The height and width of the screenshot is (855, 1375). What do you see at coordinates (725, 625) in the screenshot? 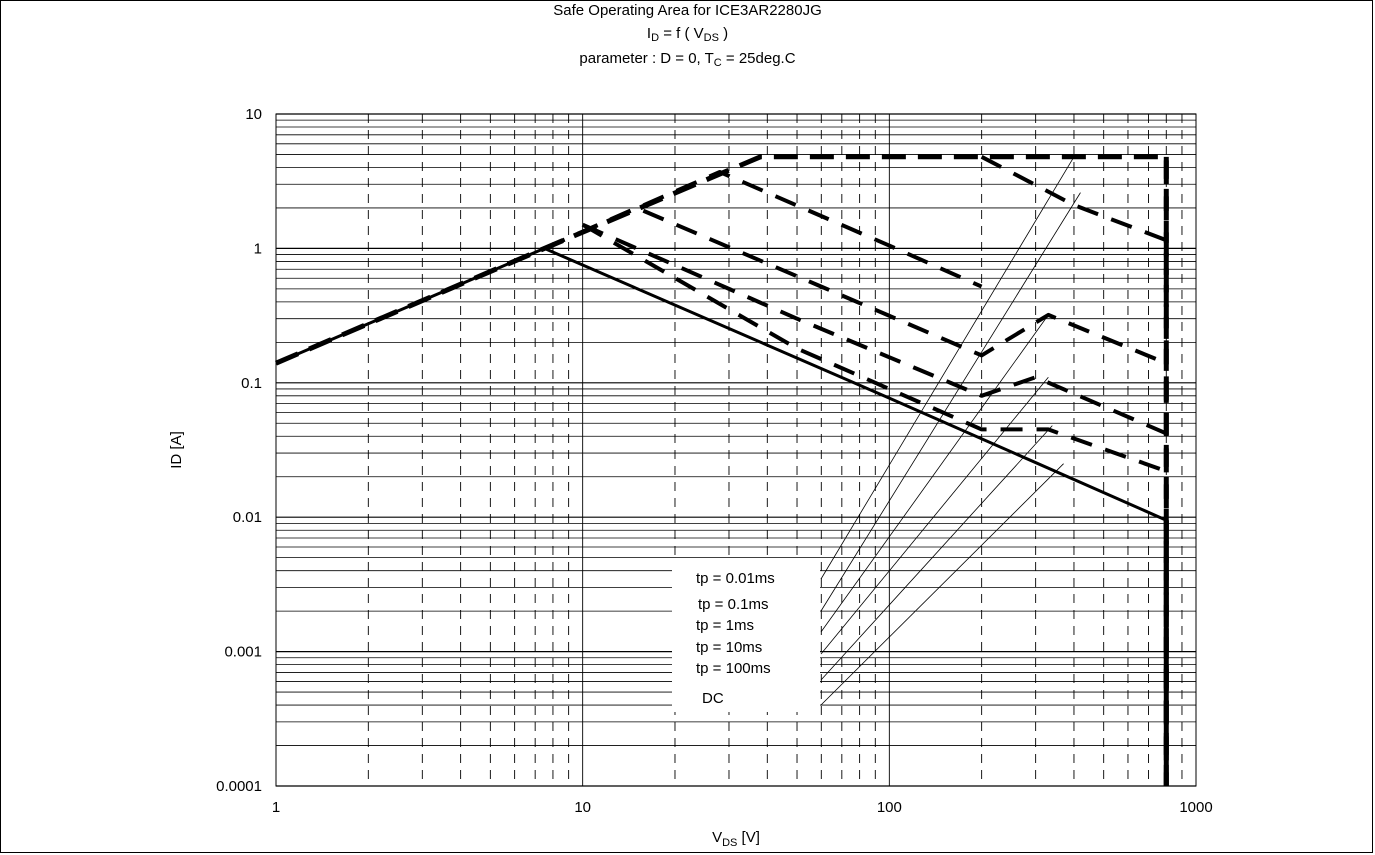
I see `legend-label: tp = 1ms` at bounding box center [725, 625].